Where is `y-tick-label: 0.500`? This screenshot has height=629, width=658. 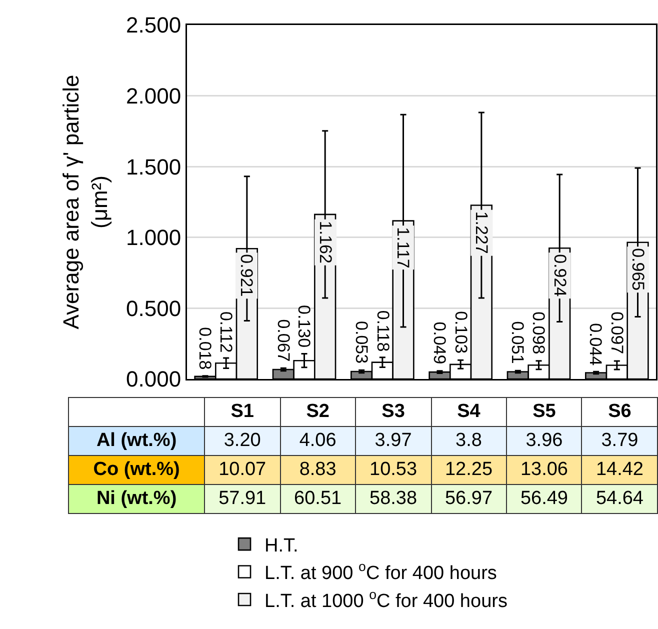
y-tick-label: 0.500 is located at coordinates (154, 308).